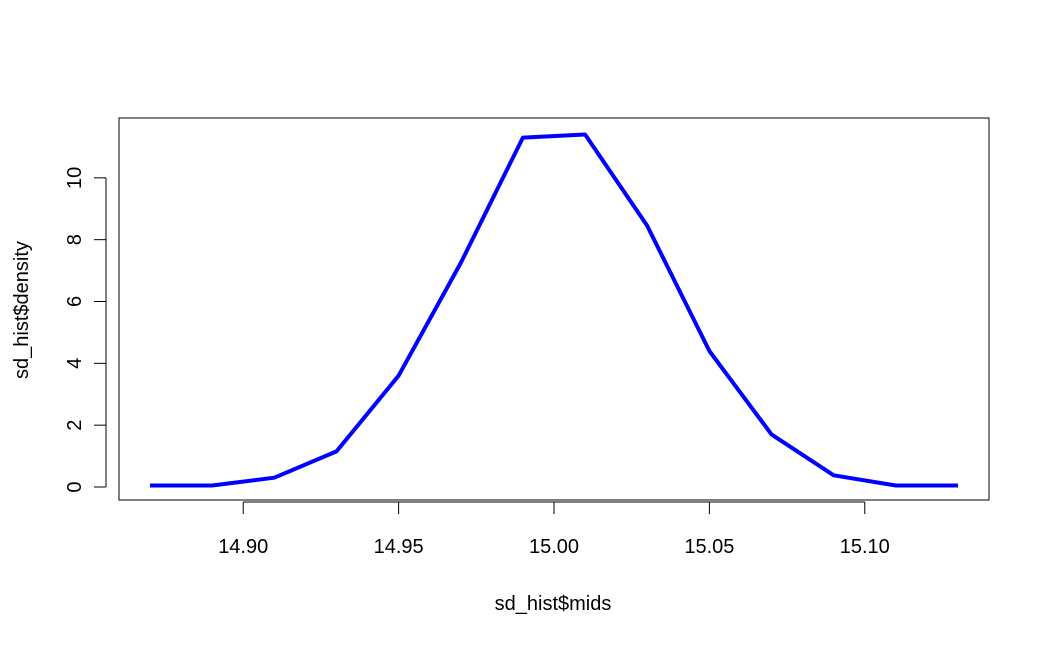 The width and height of the screenshot is (1050, 648). What do you see at coordinates (553, 604) in the screenshot?
I see `x-axis-title: sd_hist$mids` at bounding box center [553, 604].